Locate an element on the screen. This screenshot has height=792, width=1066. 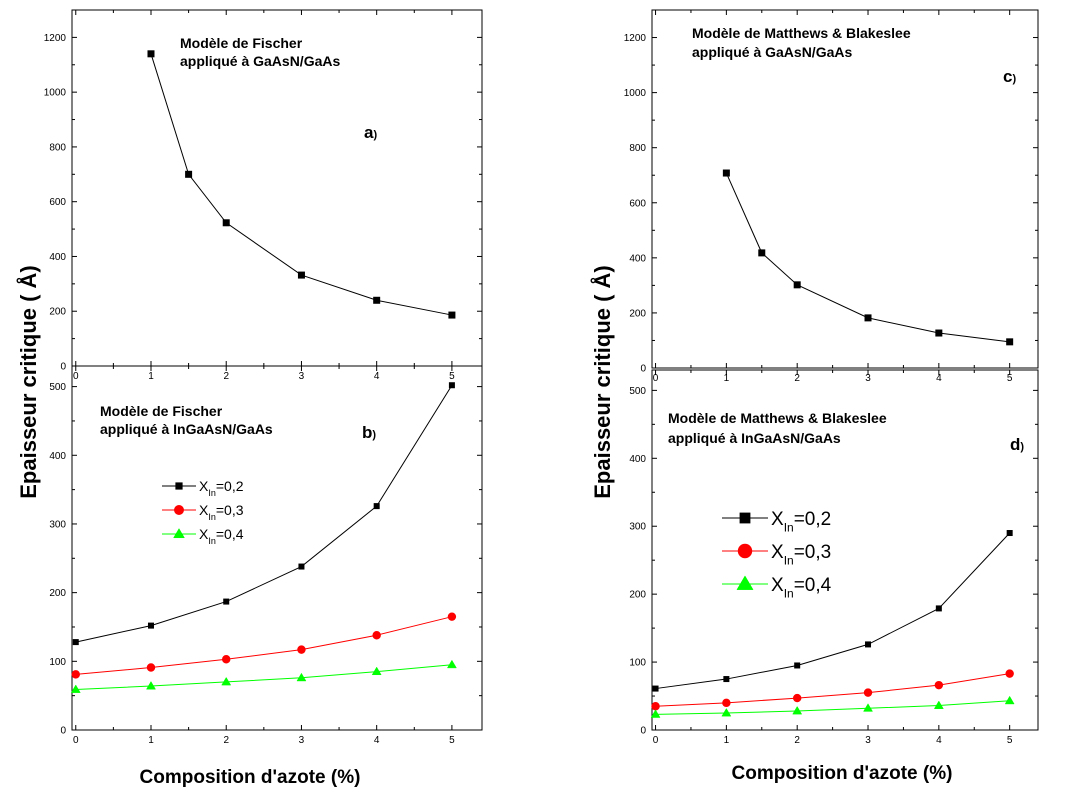
panel-tag: a) is located at coordinates (370, 132).